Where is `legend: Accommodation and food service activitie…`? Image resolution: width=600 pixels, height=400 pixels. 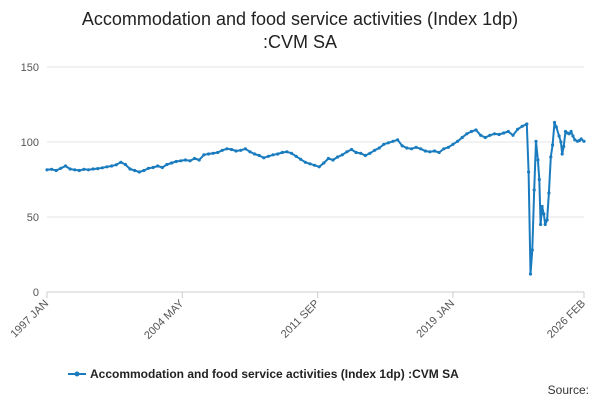
legend: Accommodation and food service activitie… is located at coordinates (263, 374).